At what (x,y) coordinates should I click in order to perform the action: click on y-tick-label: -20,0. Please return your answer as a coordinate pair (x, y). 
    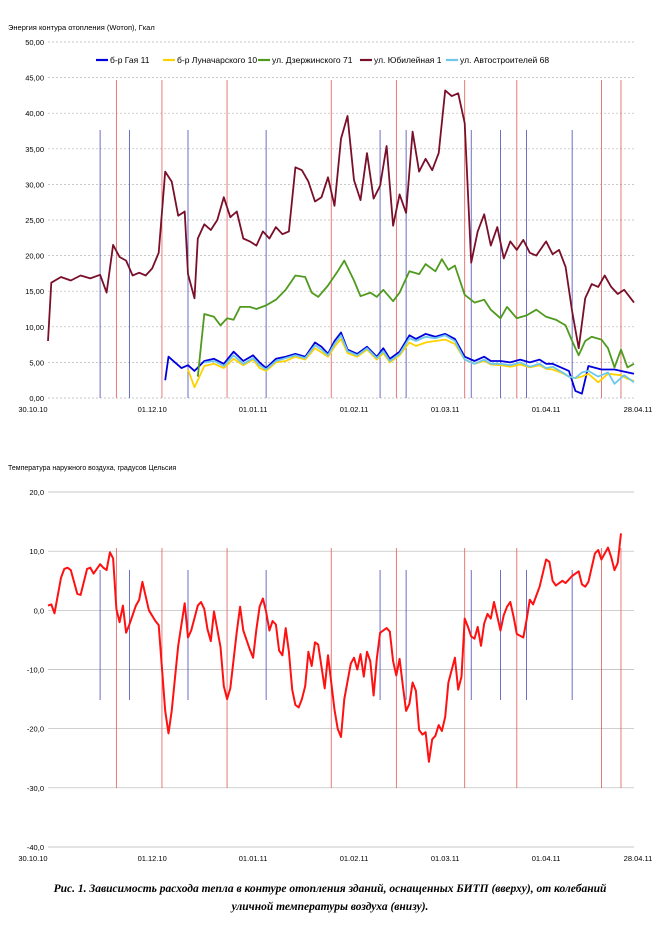
    Looking at the image, I should click on (35, 729).